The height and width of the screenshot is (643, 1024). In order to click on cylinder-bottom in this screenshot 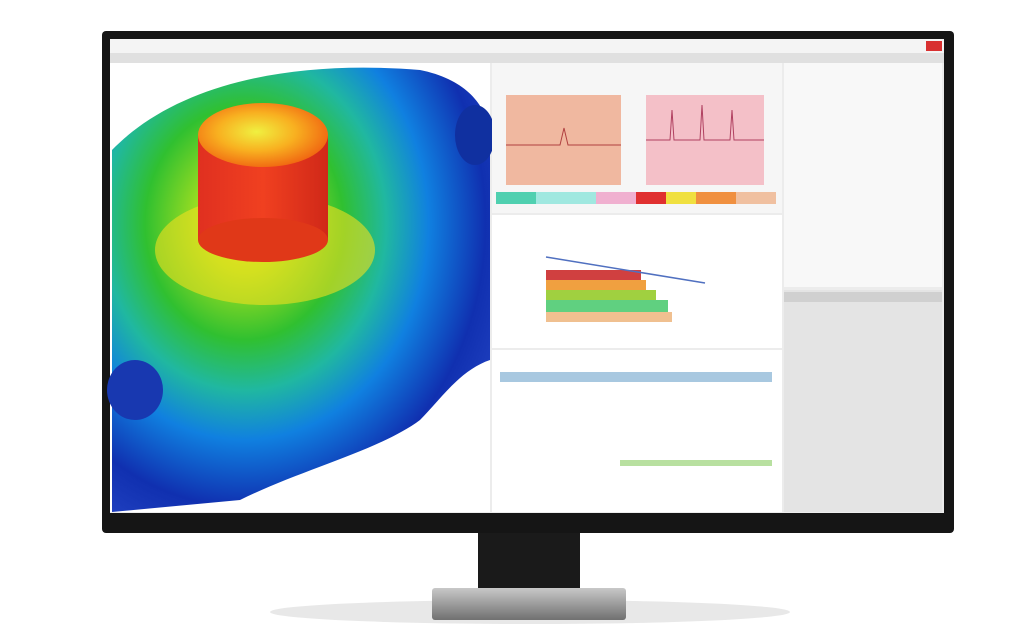, I will do `click(263, 240)`.